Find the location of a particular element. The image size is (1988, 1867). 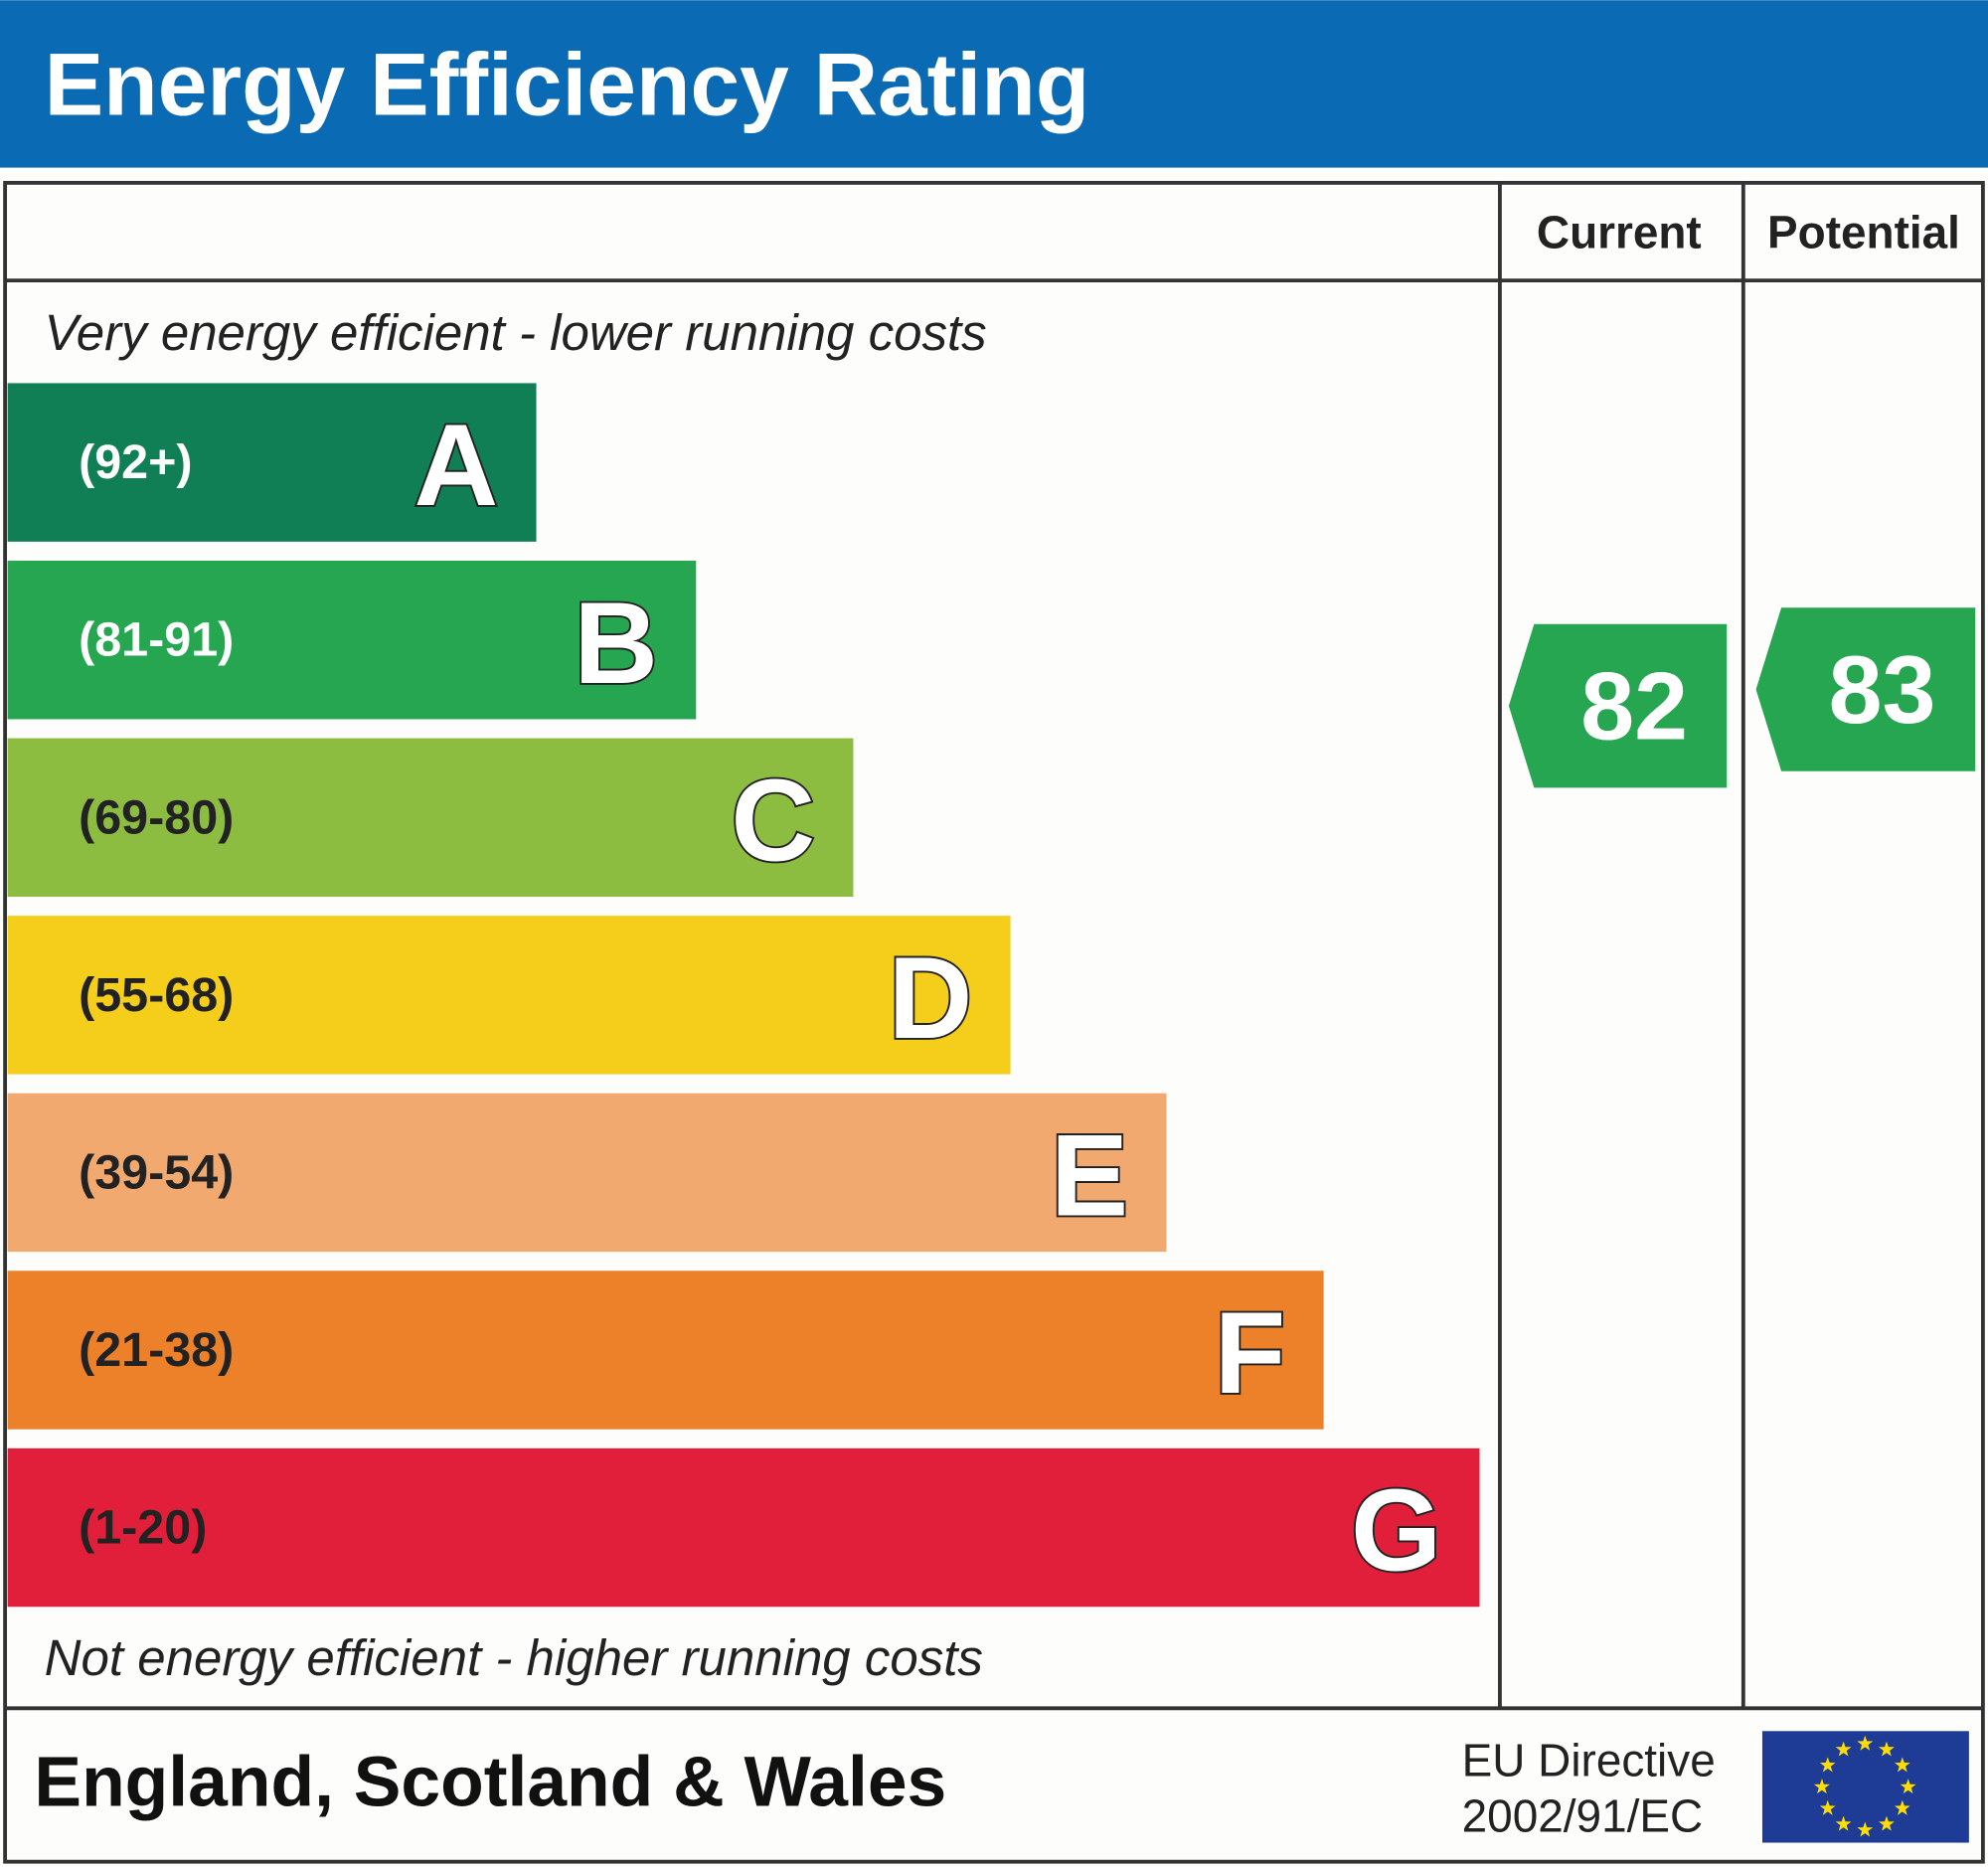

band-range: (39-54) is located at coordinates (156, 1172).